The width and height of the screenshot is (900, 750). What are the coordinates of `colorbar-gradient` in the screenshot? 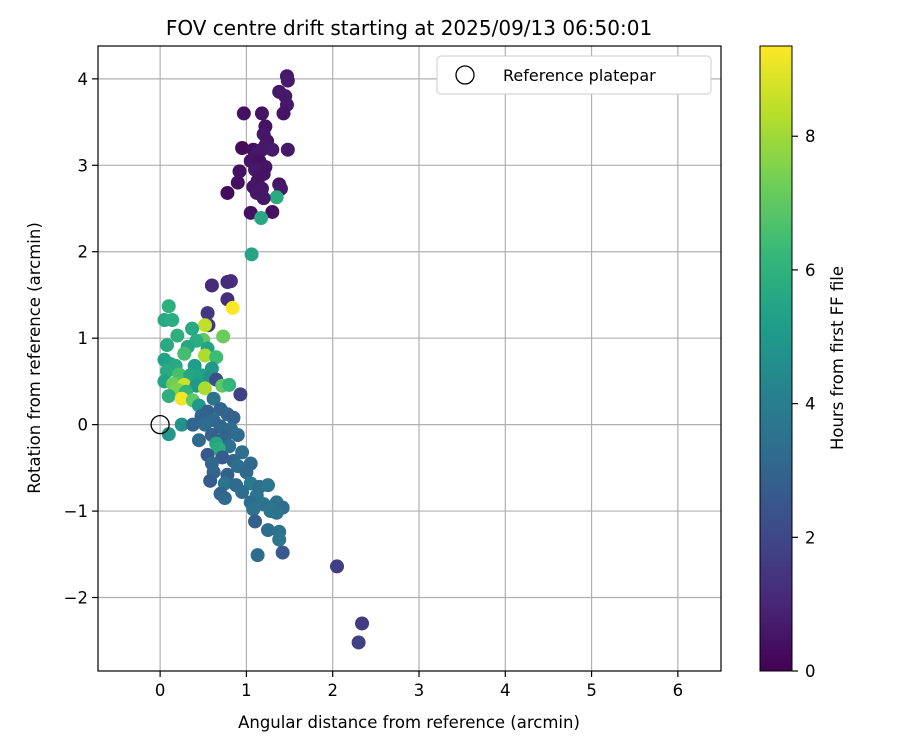 It's located at (776, 358).